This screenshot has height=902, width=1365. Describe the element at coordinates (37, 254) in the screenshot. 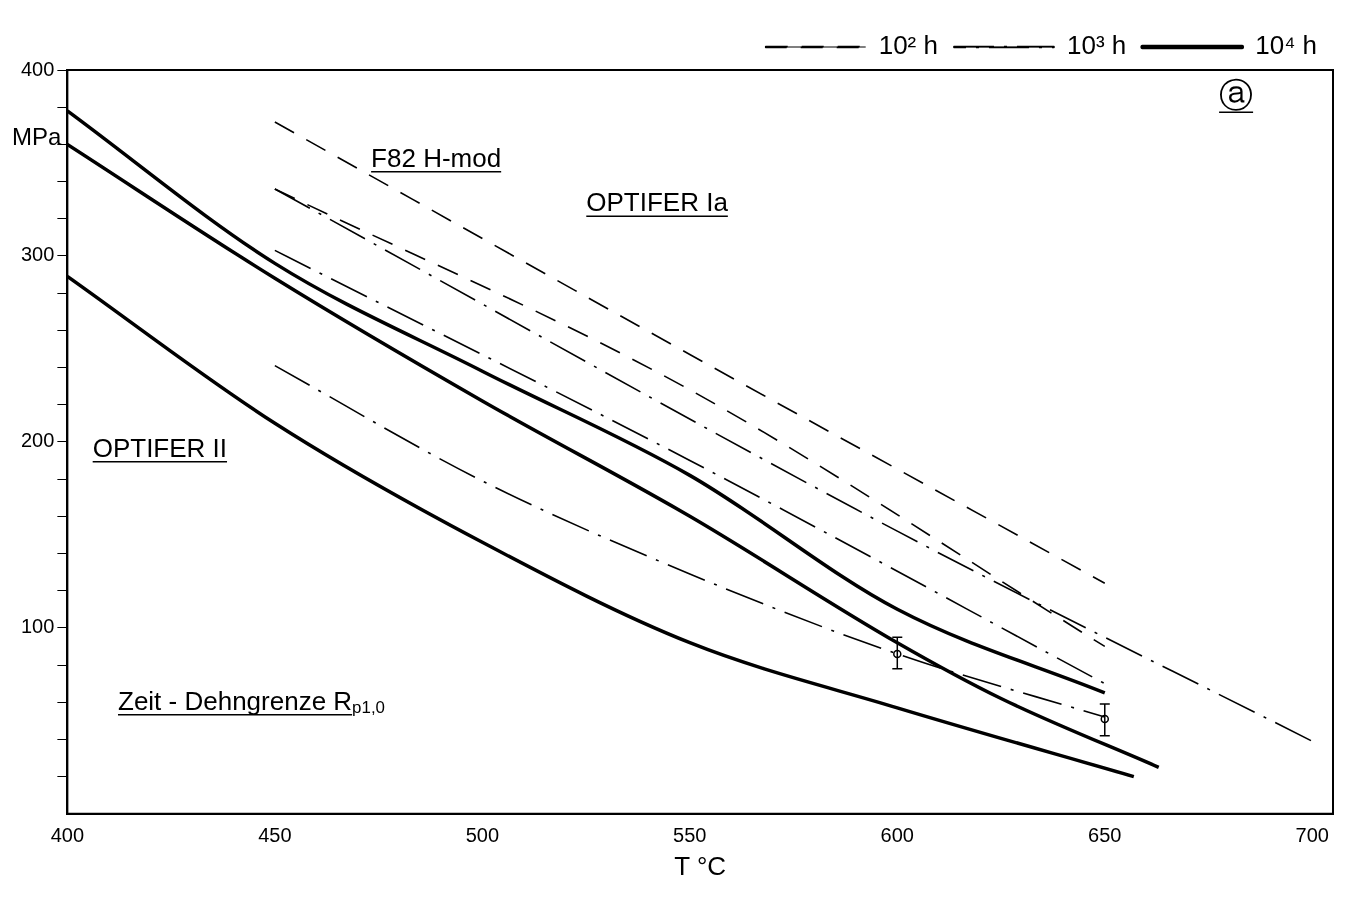

I see `y-tick-label: 300` at that location.